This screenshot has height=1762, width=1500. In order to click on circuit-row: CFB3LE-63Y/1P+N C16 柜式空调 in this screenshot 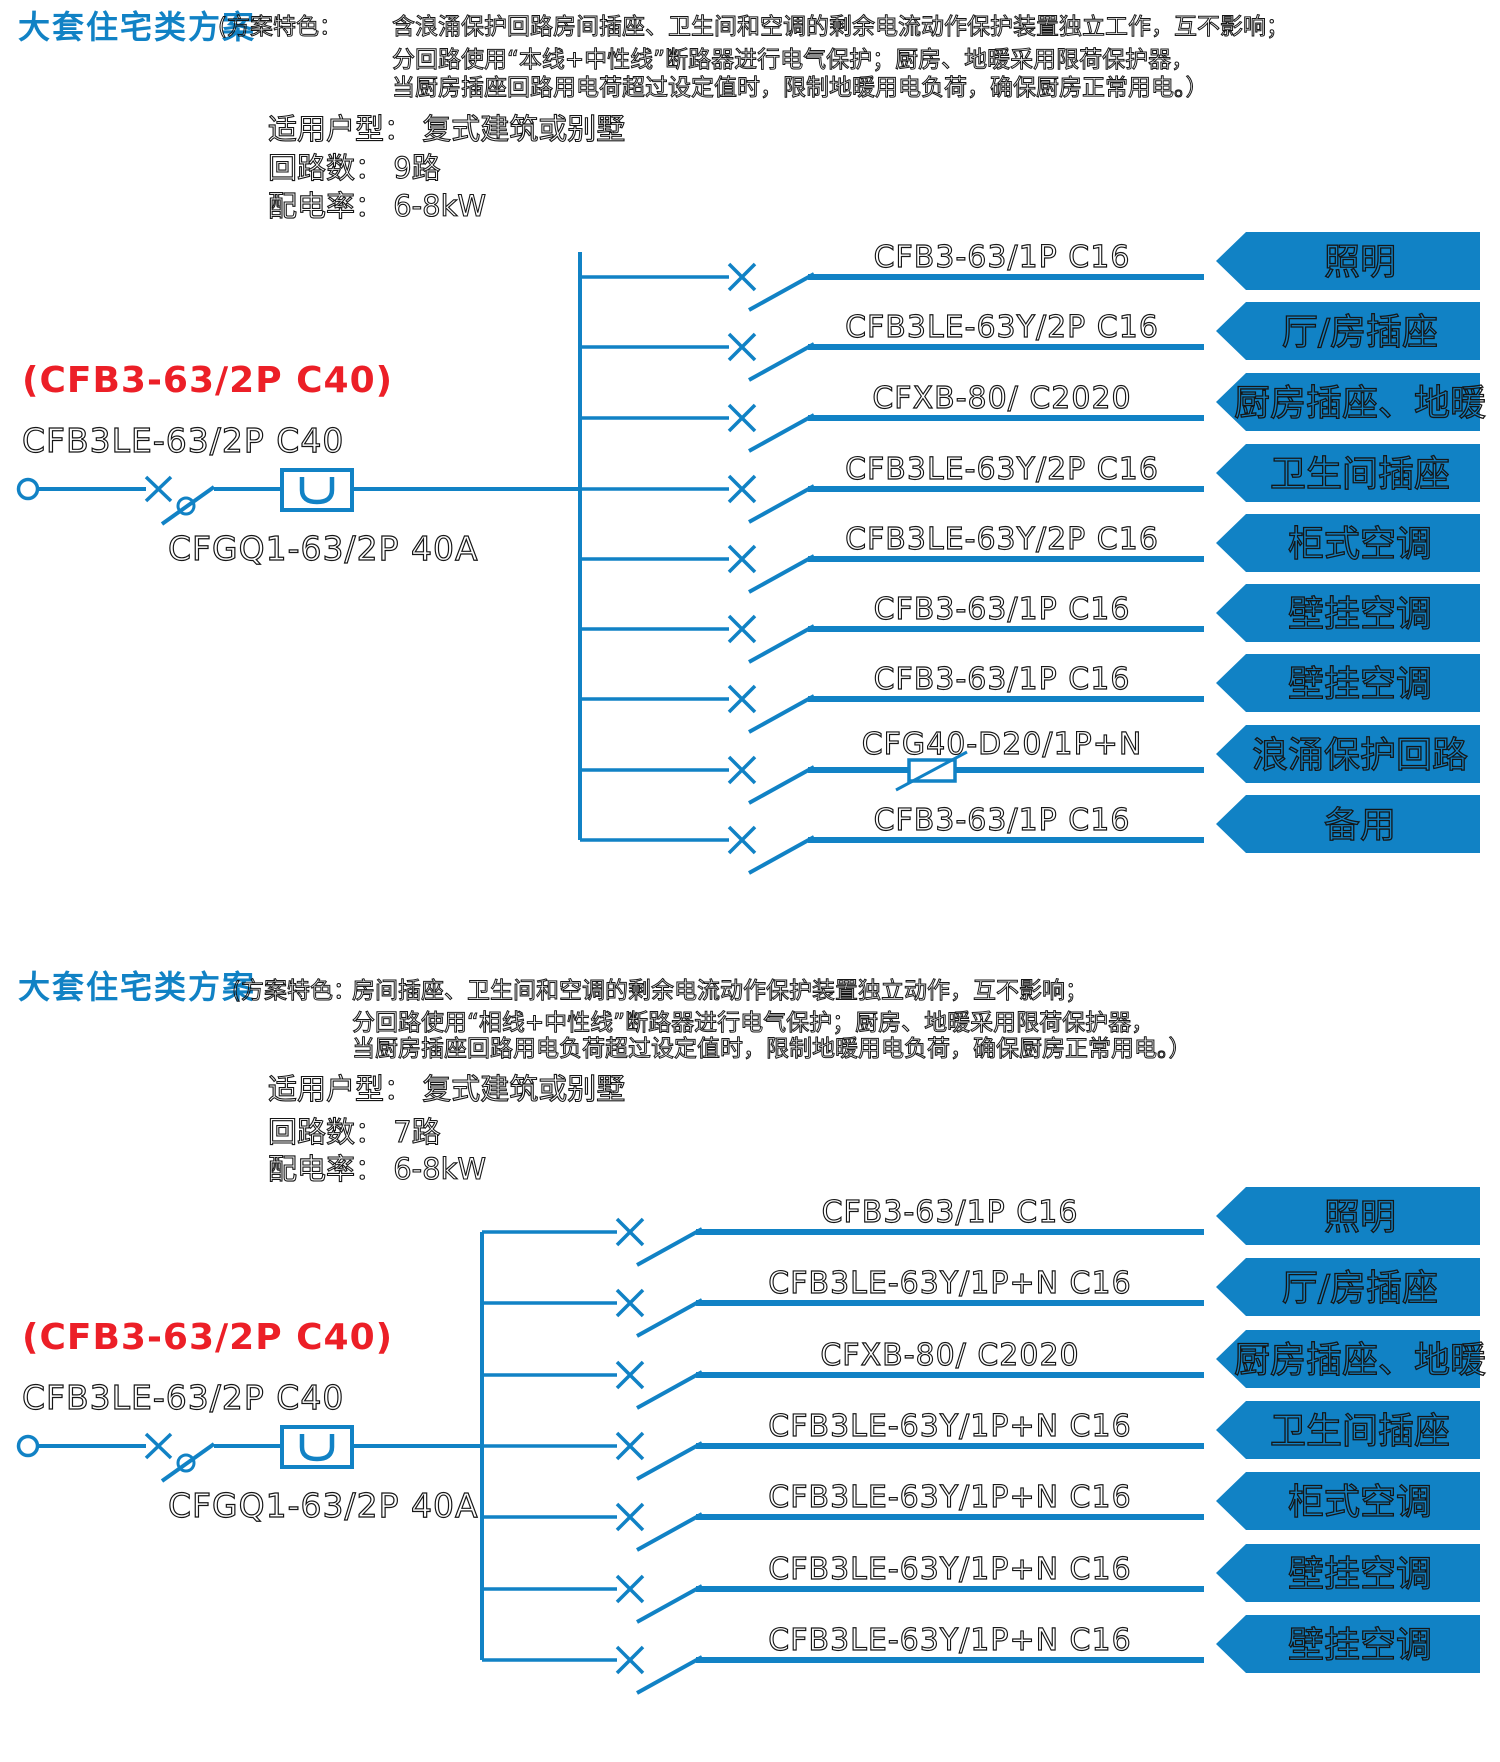, I will do `click(981, 1511)`.